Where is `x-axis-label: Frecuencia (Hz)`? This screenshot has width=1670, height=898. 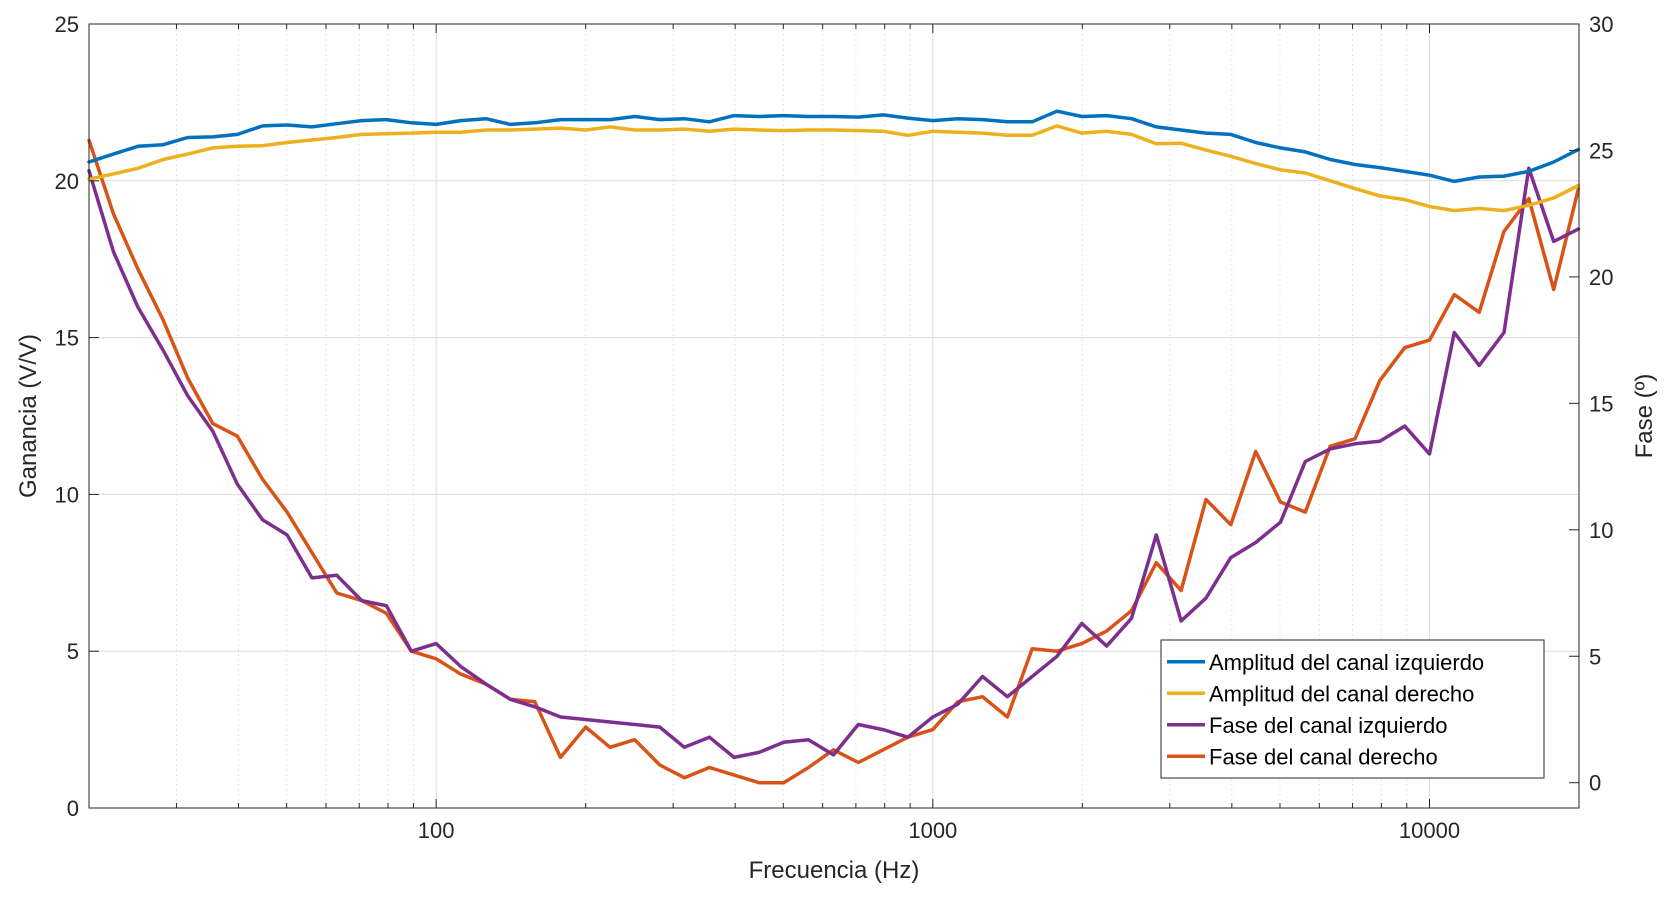 x-axis-label: Frecuencia (Hz) is located at coordinates (834, 870).